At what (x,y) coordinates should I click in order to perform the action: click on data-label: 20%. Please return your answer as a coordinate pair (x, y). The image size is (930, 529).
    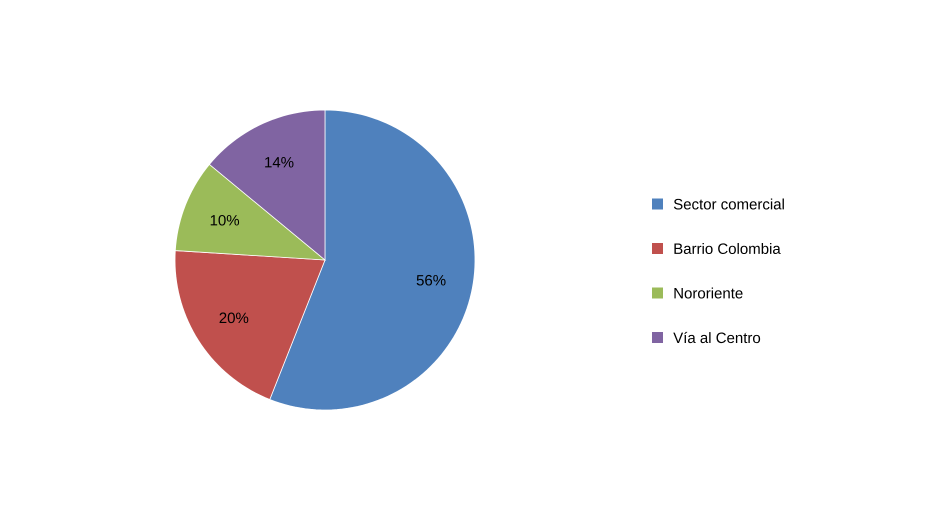
    Looking at the image, I should click on (234, 318).